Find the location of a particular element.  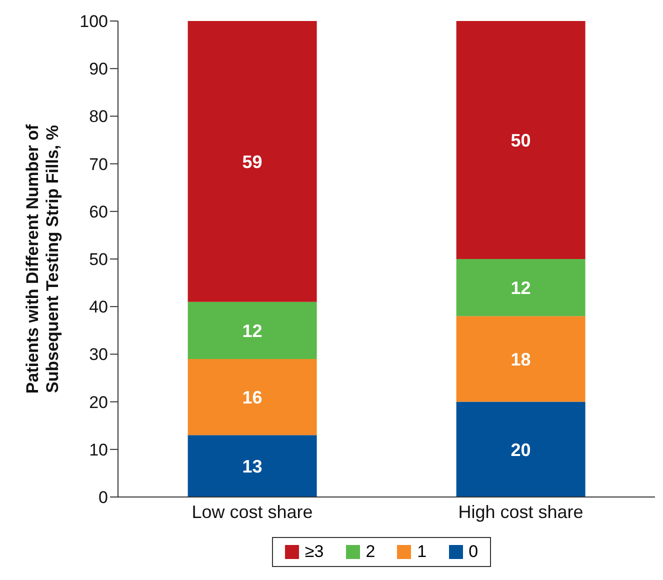

y-axis-title: Patients with Different Number of Subsequent Testing Strip Fills, % is located at coordinates (42, 259).